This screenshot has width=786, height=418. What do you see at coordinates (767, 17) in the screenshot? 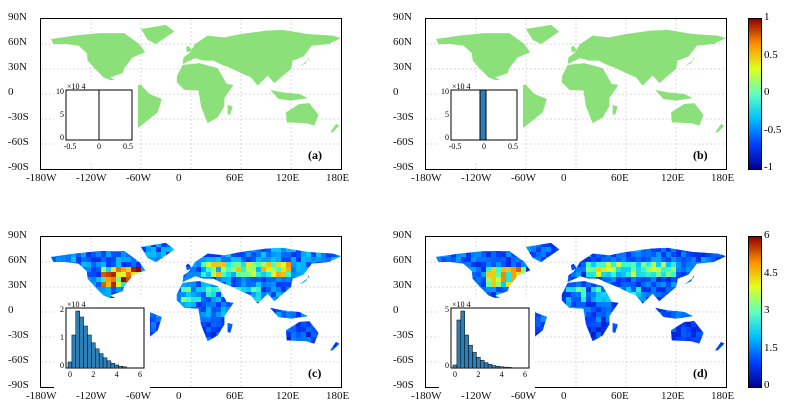
I see `colorbar-tick: 1` at bounding box center [767, 17].